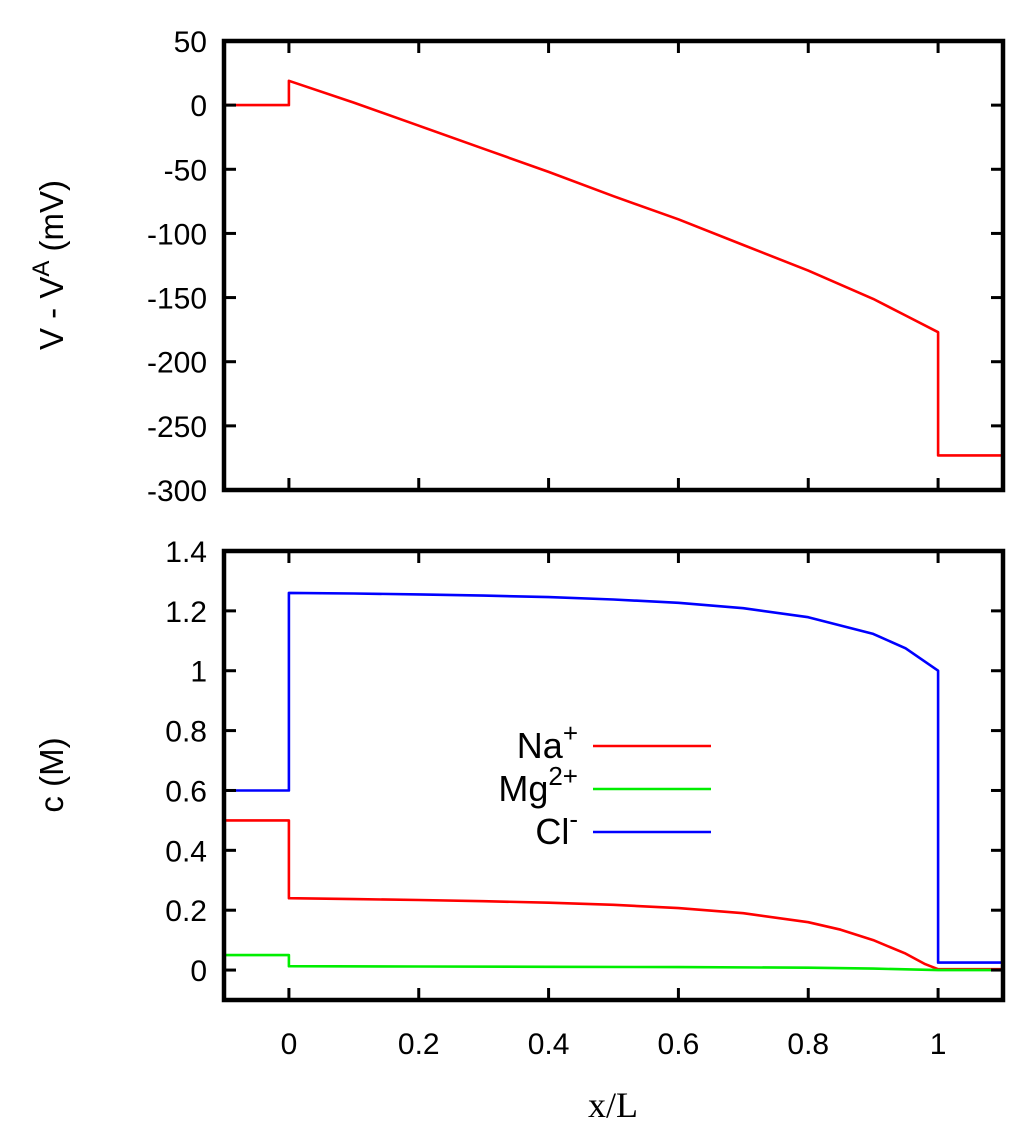  I want to click on concentration-xtick-label: 0.6, so click(679, 1044).